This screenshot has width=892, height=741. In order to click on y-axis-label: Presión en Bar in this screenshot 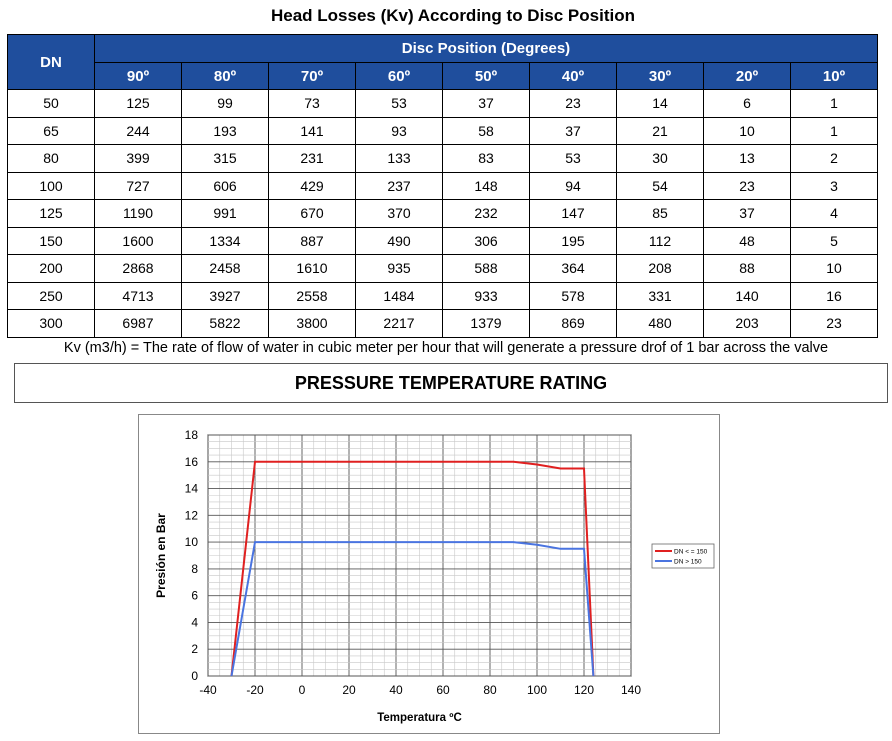, I will do `click(161, 555)`.